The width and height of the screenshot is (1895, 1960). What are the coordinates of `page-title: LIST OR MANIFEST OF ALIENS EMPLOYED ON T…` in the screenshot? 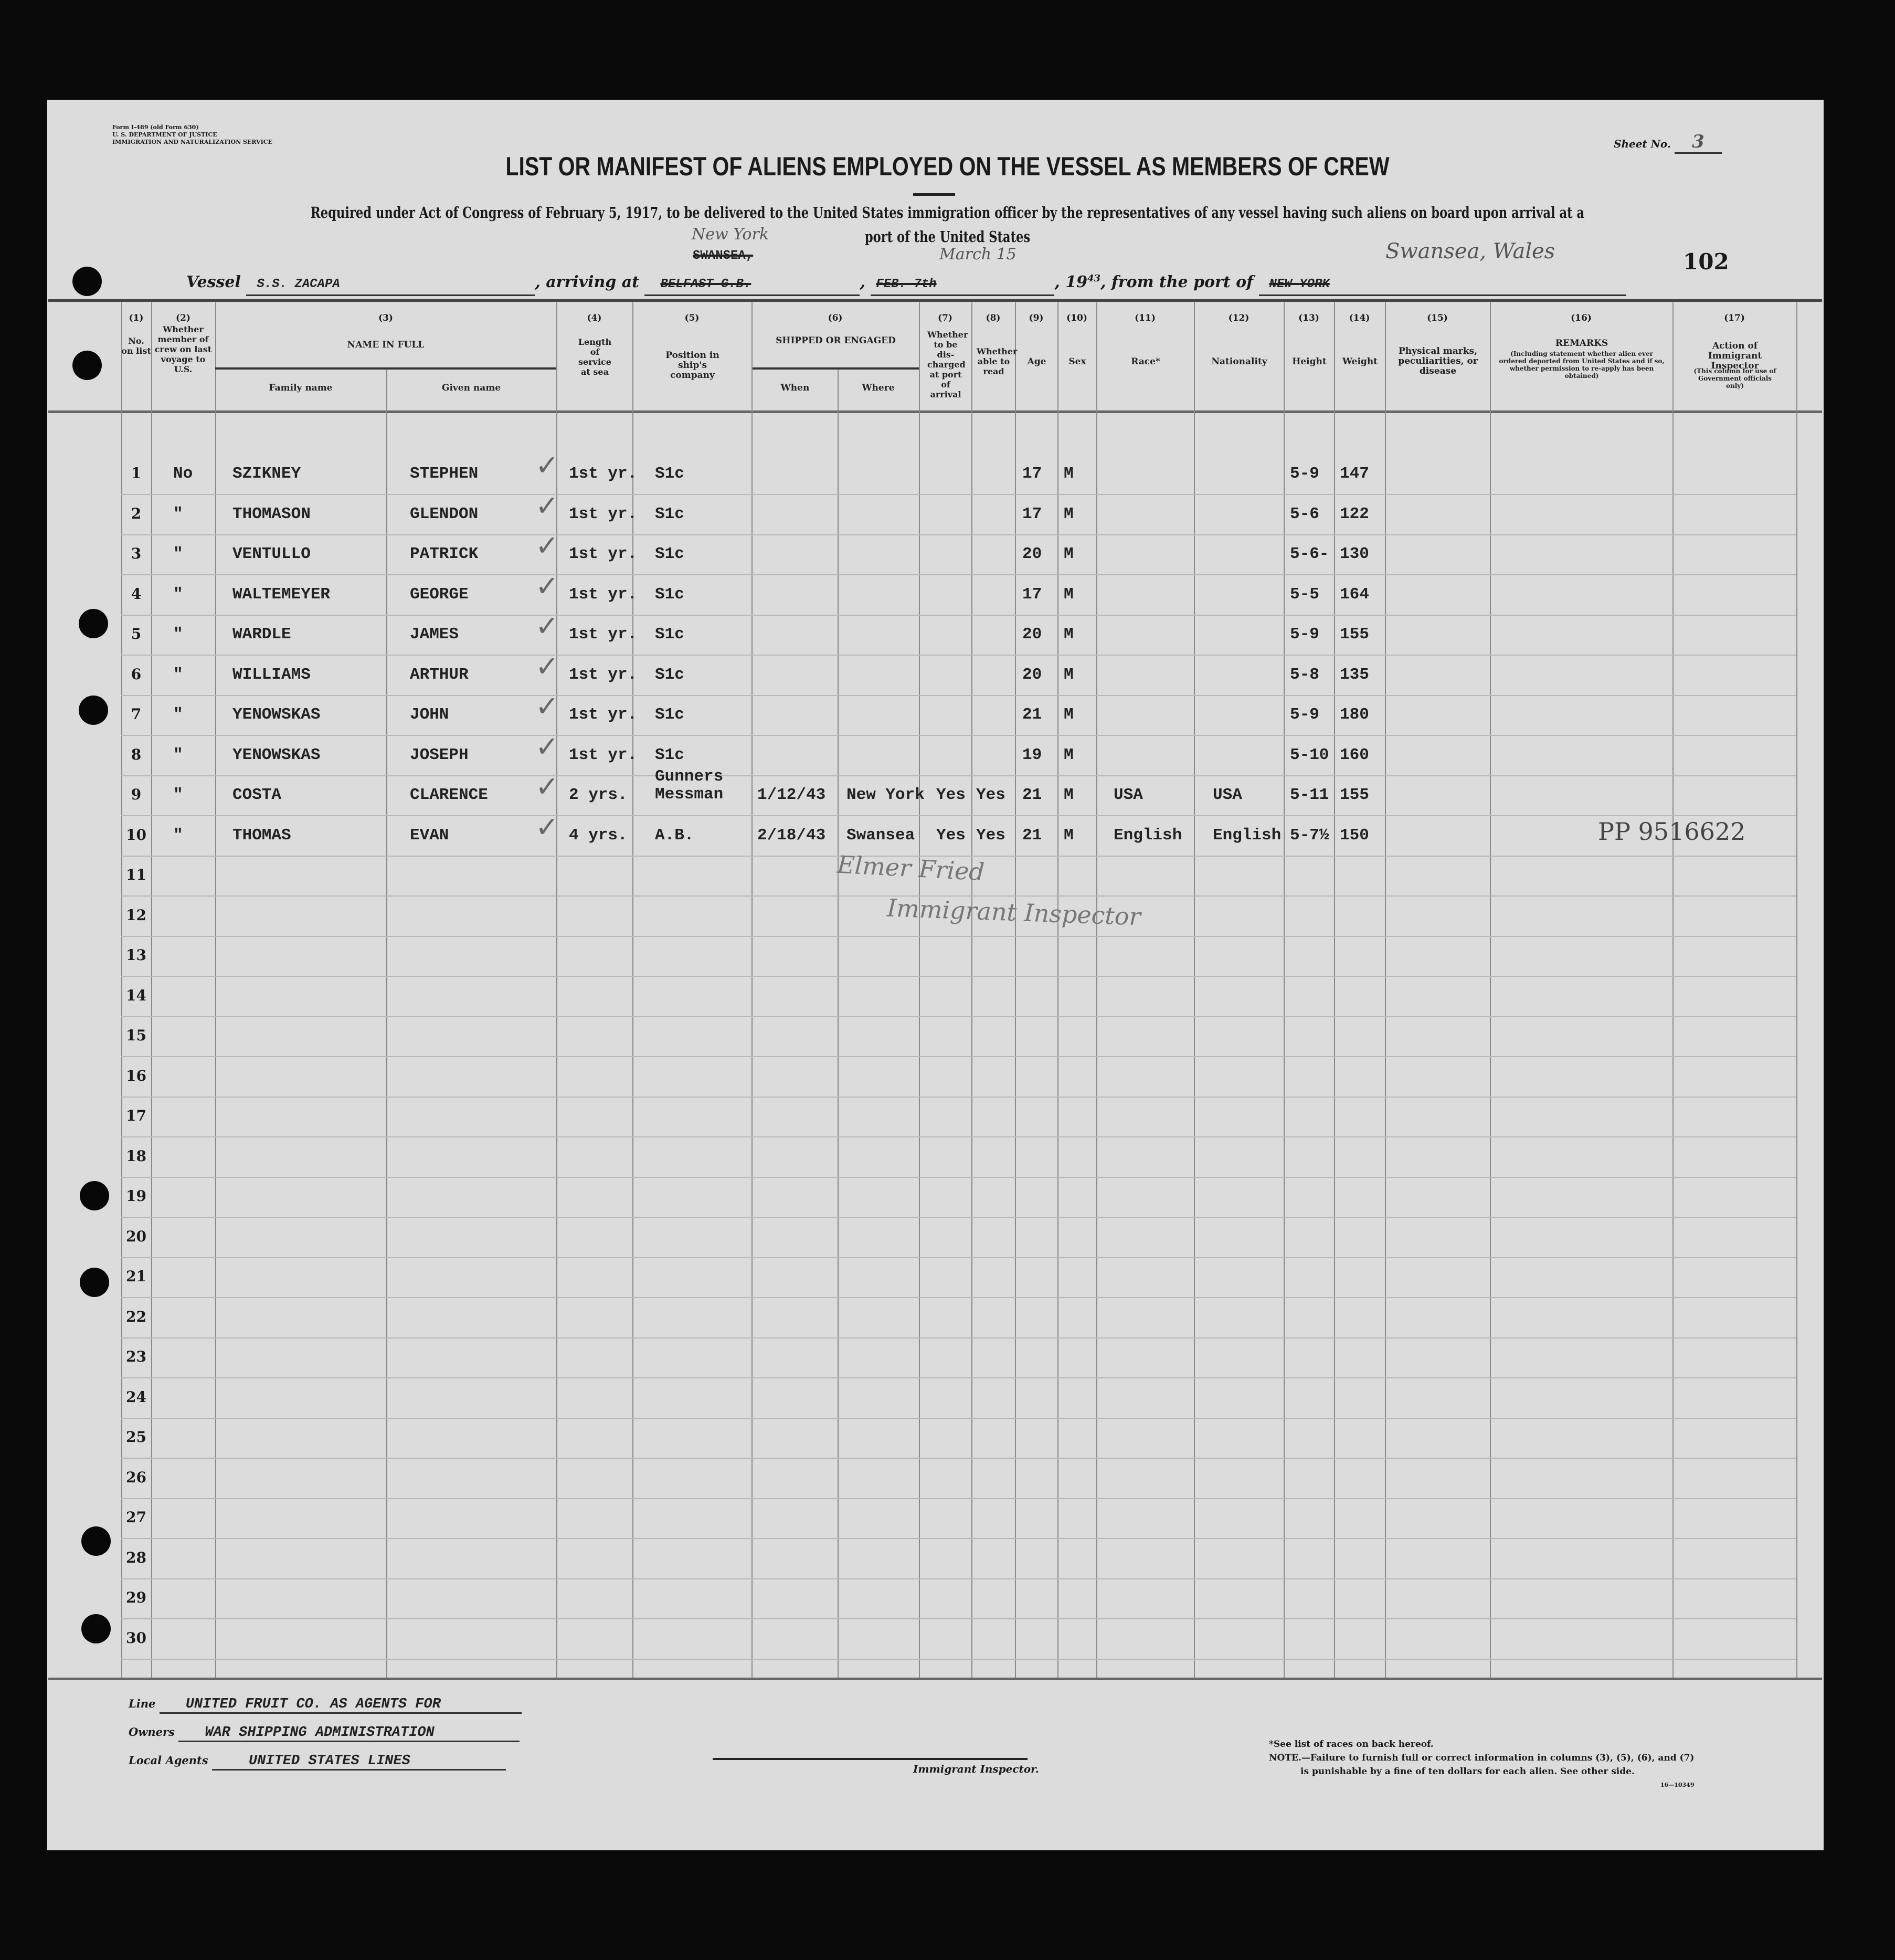 It's located at (948, 167).